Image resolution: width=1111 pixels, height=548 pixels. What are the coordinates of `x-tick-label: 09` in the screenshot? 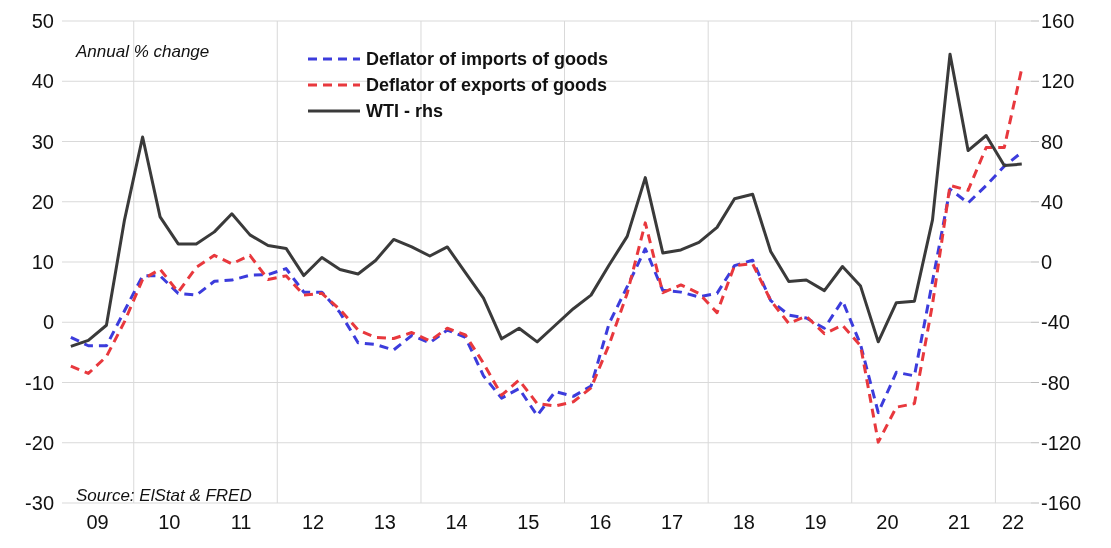 It's located at (97, 522).